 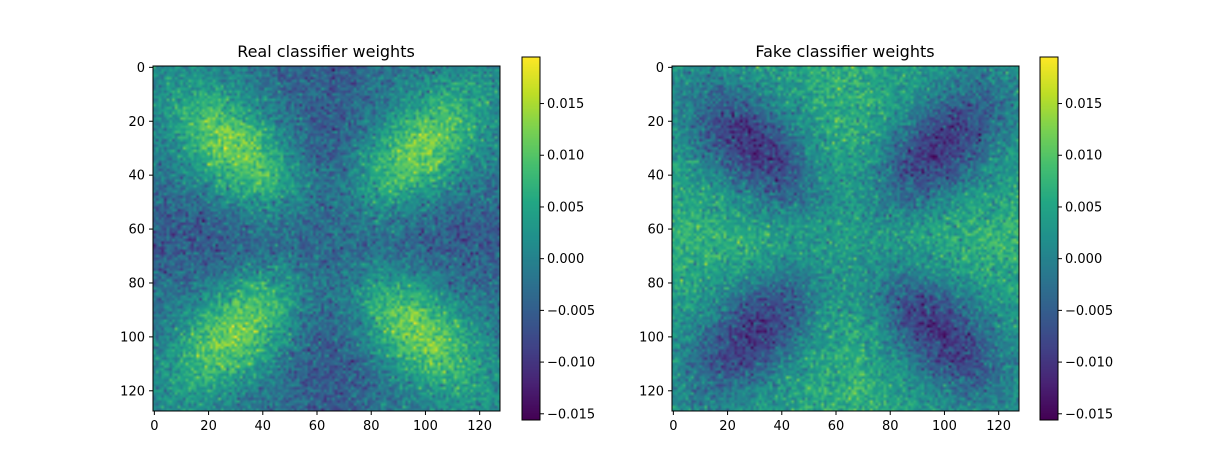 What do you see at coordinates (844, 51) in the screenshot?
I see `title-fake: Fake classifier weights` at bounding box center [844, 51].